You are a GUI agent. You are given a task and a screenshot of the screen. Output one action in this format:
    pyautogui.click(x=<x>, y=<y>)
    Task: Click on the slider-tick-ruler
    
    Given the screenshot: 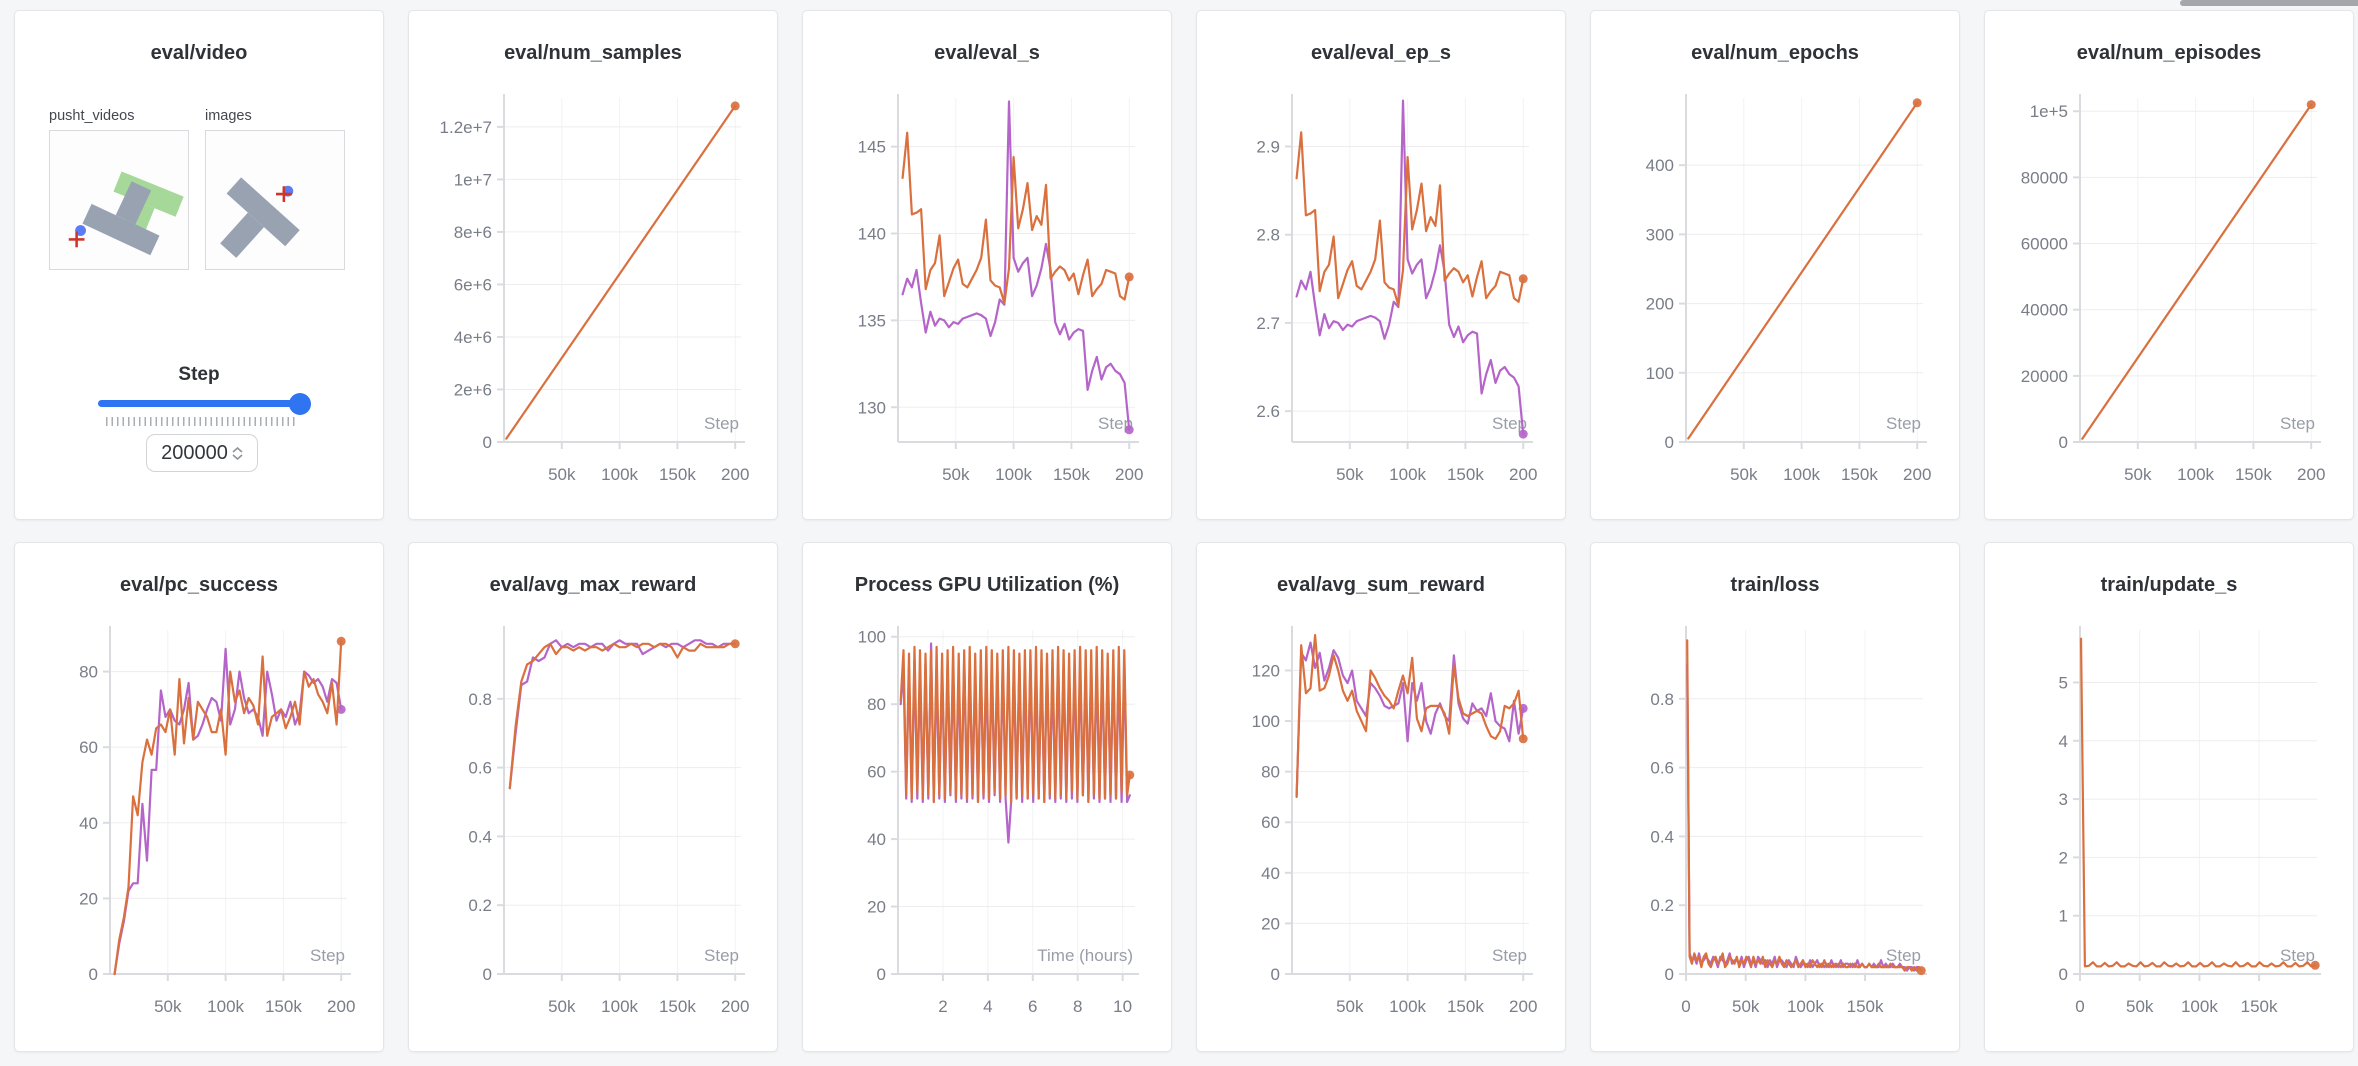 What is the action you would take?
    pyautogui.click(x=202, y=421)
    